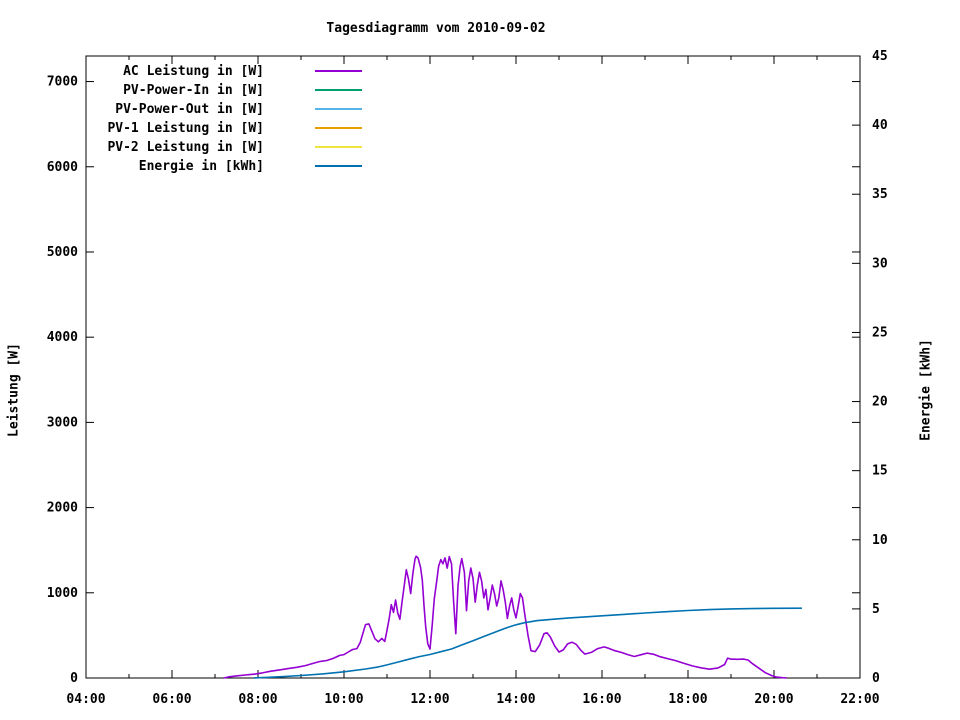 The image size is (960, 720). What do you see at coordinates (193, 90) in the screenshot?
I see `legend-label: PV-Power-In in [W]` at bounding box center [193, 90].